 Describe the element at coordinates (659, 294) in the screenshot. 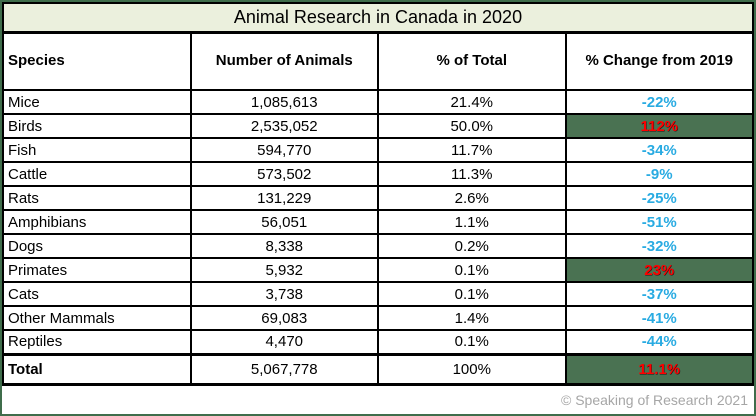

I see `change-cell: -37%` at that location.